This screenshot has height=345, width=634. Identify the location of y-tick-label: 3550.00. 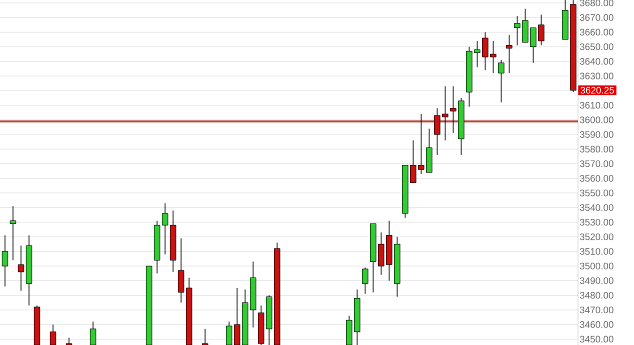
(597, 193).